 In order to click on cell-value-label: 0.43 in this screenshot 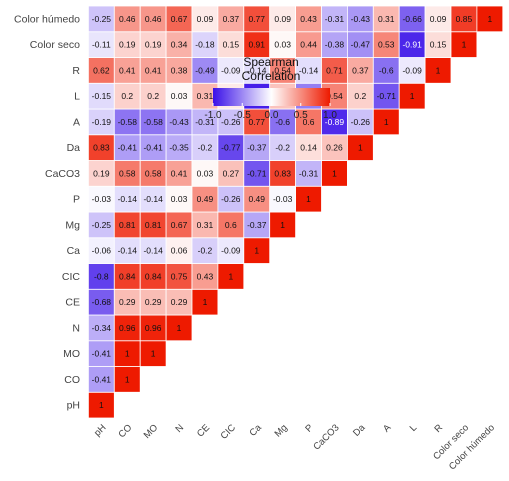, I will do `click(308, 19)`.